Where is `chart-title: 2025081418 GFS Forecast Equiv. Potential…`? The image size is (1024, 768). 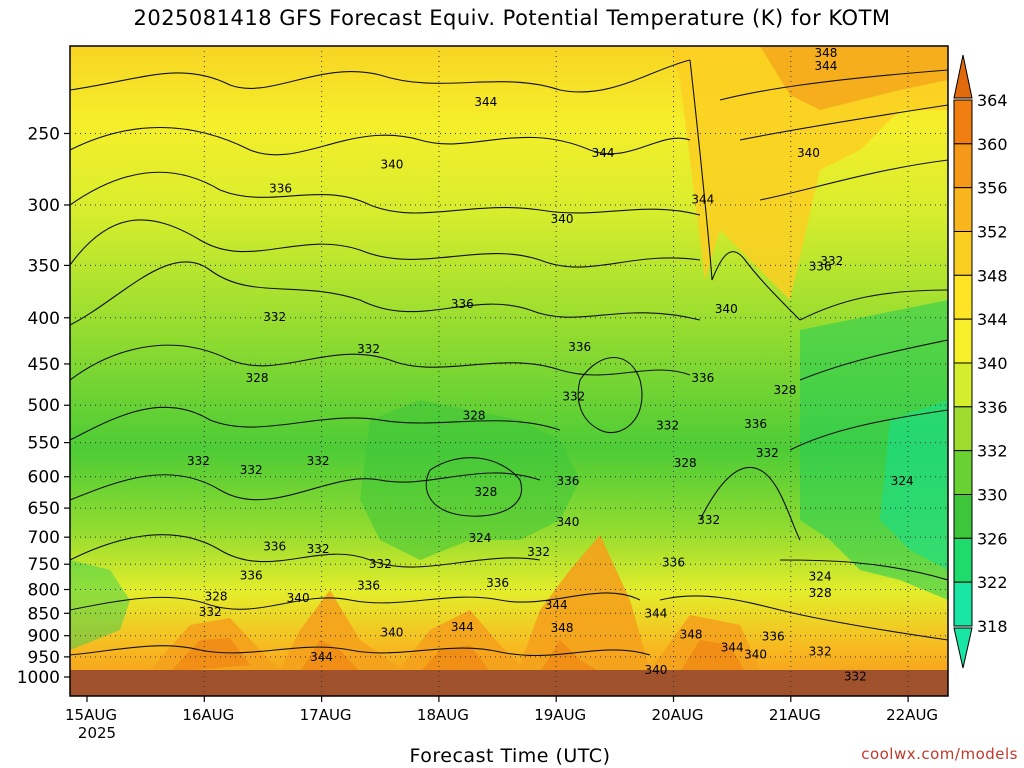 chart-title: 2025081418 GFS Forecast Equiv. Potential… is located at coordinates (512, 18).